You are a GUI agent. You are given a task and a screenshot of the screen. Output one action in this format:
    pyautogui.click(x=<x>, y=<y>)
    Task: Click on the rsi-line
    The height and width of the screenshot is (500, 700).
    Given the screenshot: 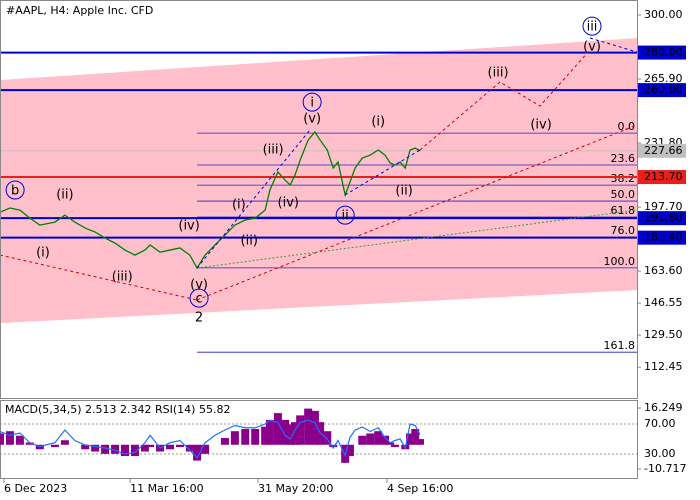 What is the action you would take?
    pyautogui.click(x=210, y=439)
    